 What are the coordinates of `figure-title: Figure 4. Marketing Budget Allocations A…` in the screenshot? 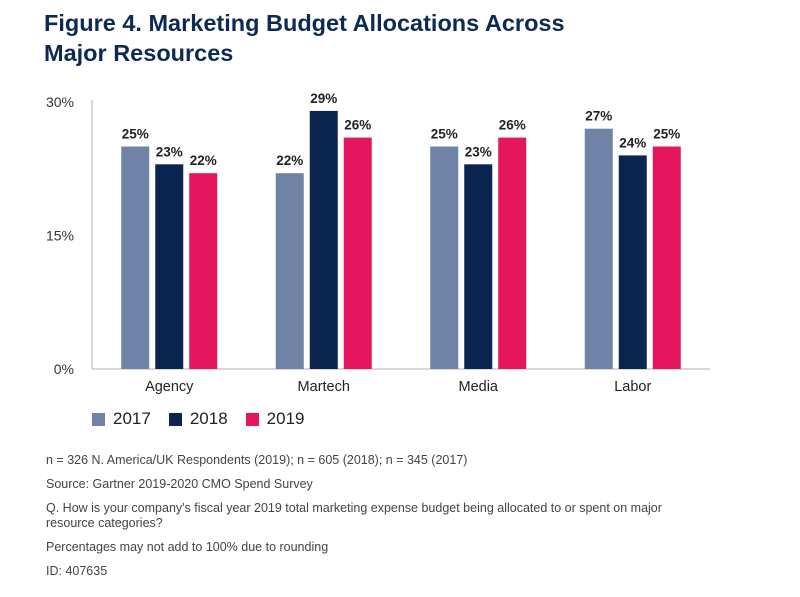 It's located at (304, 38).